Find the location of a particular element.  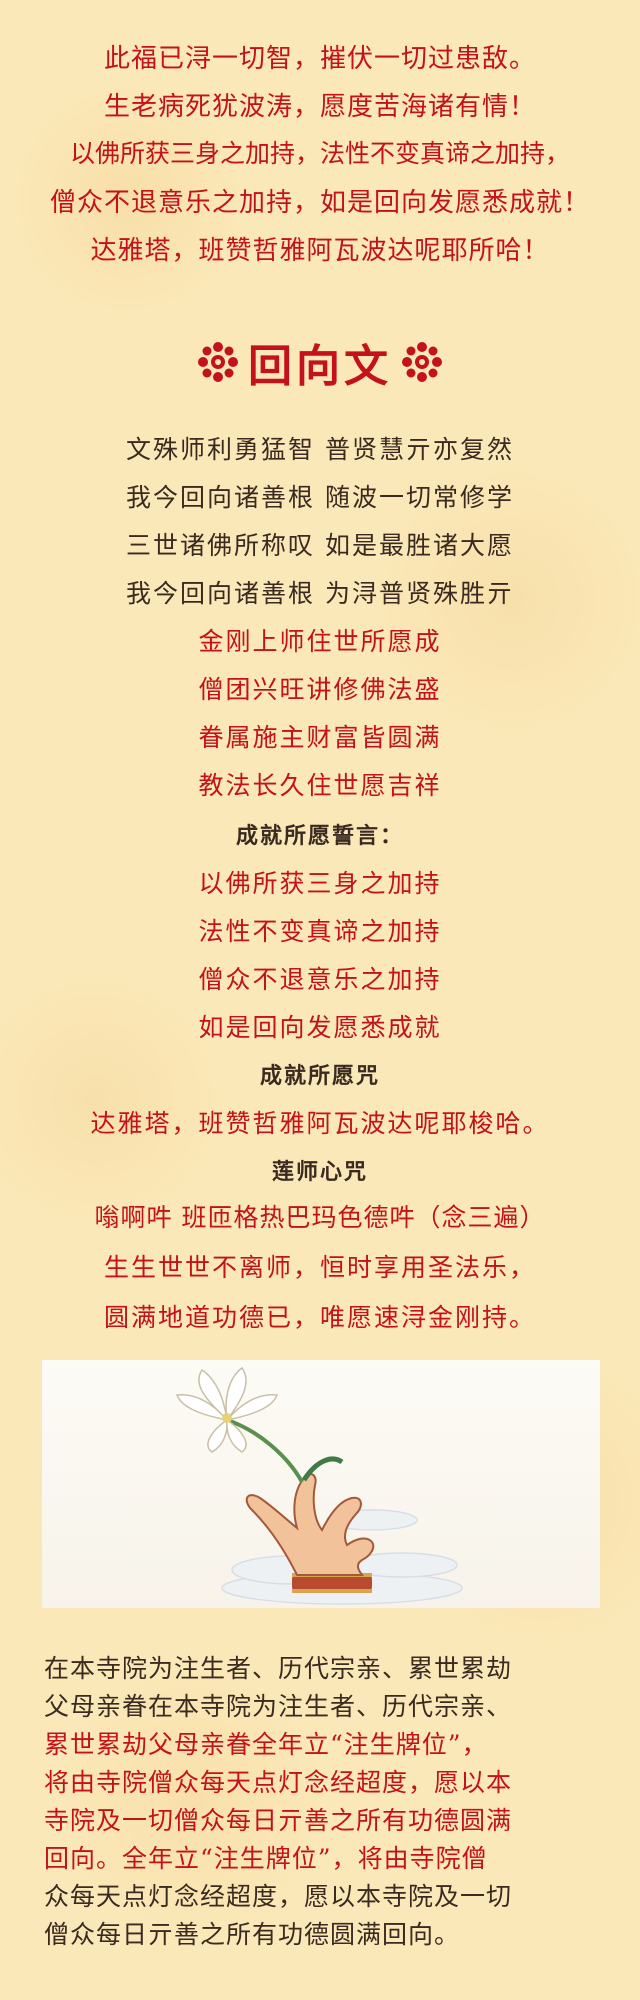

vow-heading: 成就所愿誓言： is located at coordinates (319, 836).